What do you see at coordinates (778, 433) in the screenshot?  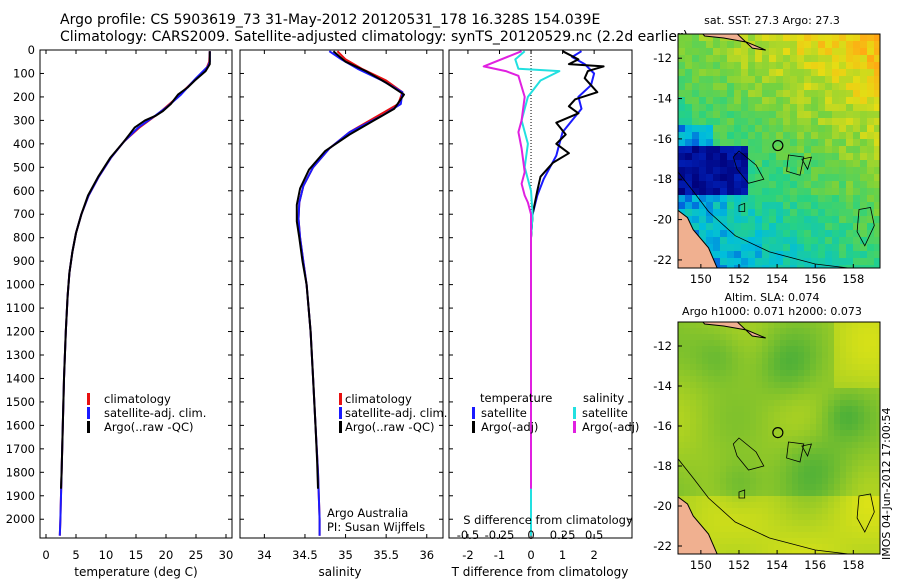 I see `argo-float-location-marker` at bounding box center [778, 433].